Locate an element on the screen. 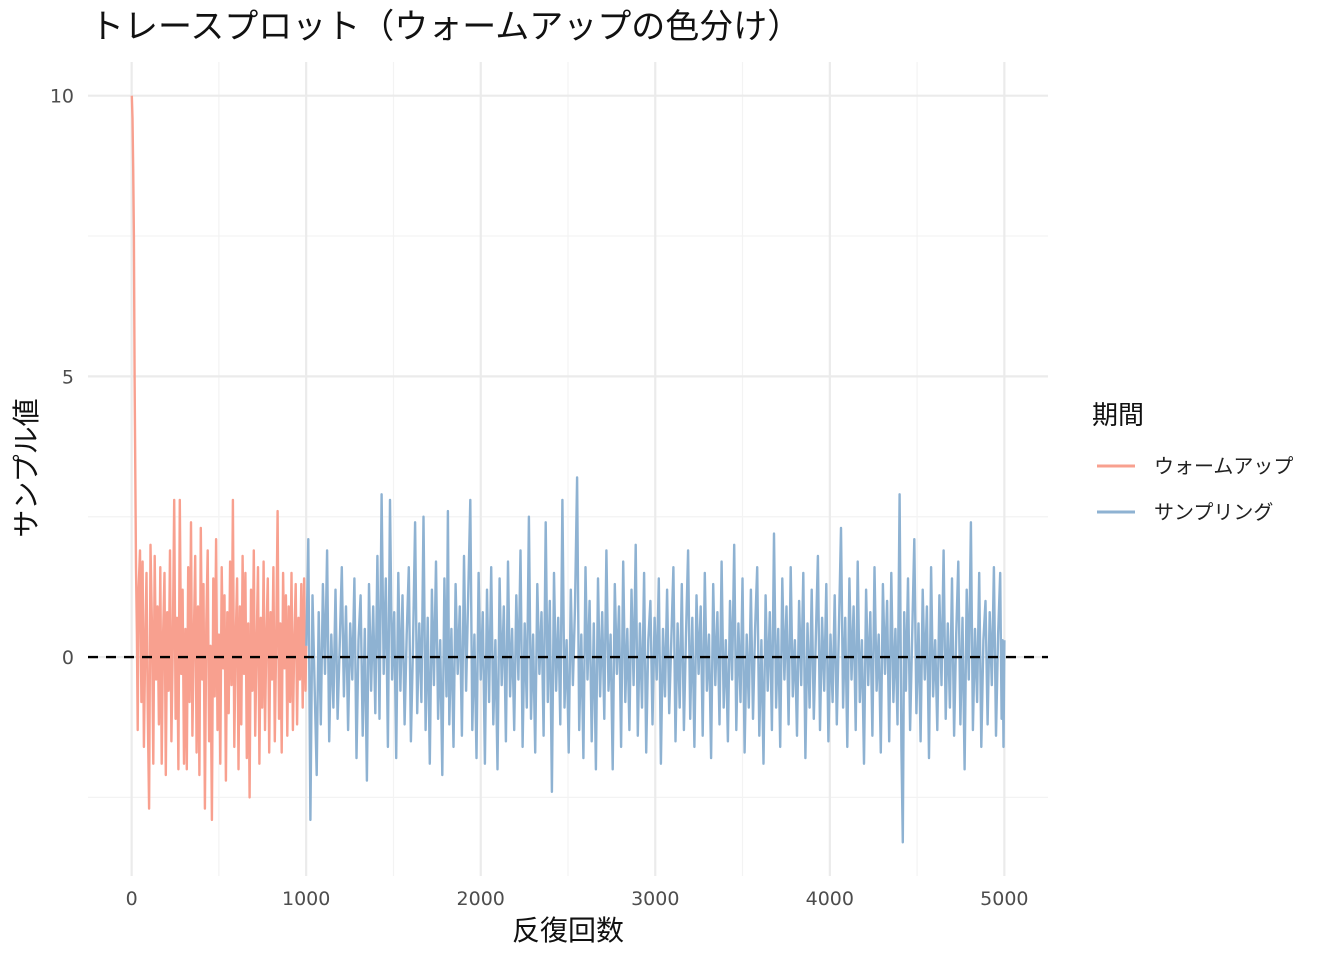  y-tick-label: 10 is located at coordinates (62, 97).